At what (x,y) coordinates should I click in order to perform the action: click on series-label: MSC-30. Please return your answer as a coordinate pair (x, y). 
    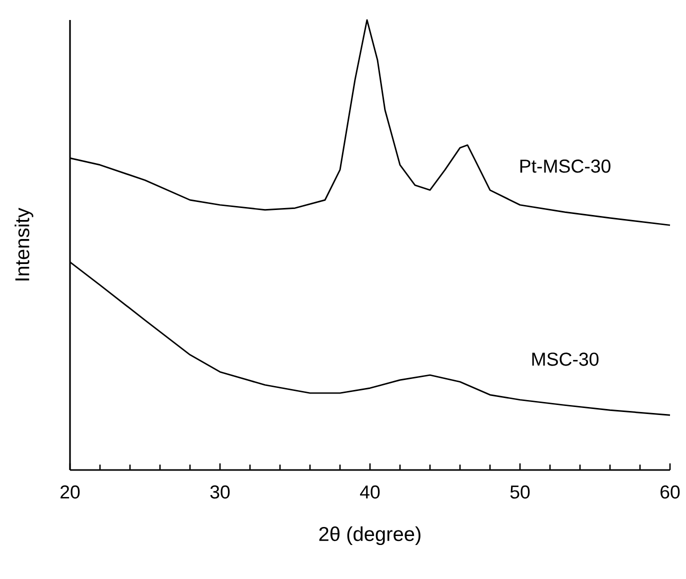
    Looking at the image, I should click on (565, 359).